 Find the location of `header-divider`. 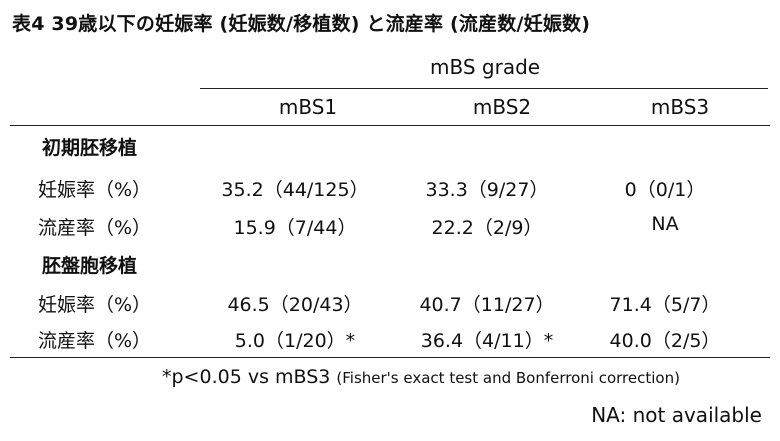

header-divider is located at coordinates (390, 125).